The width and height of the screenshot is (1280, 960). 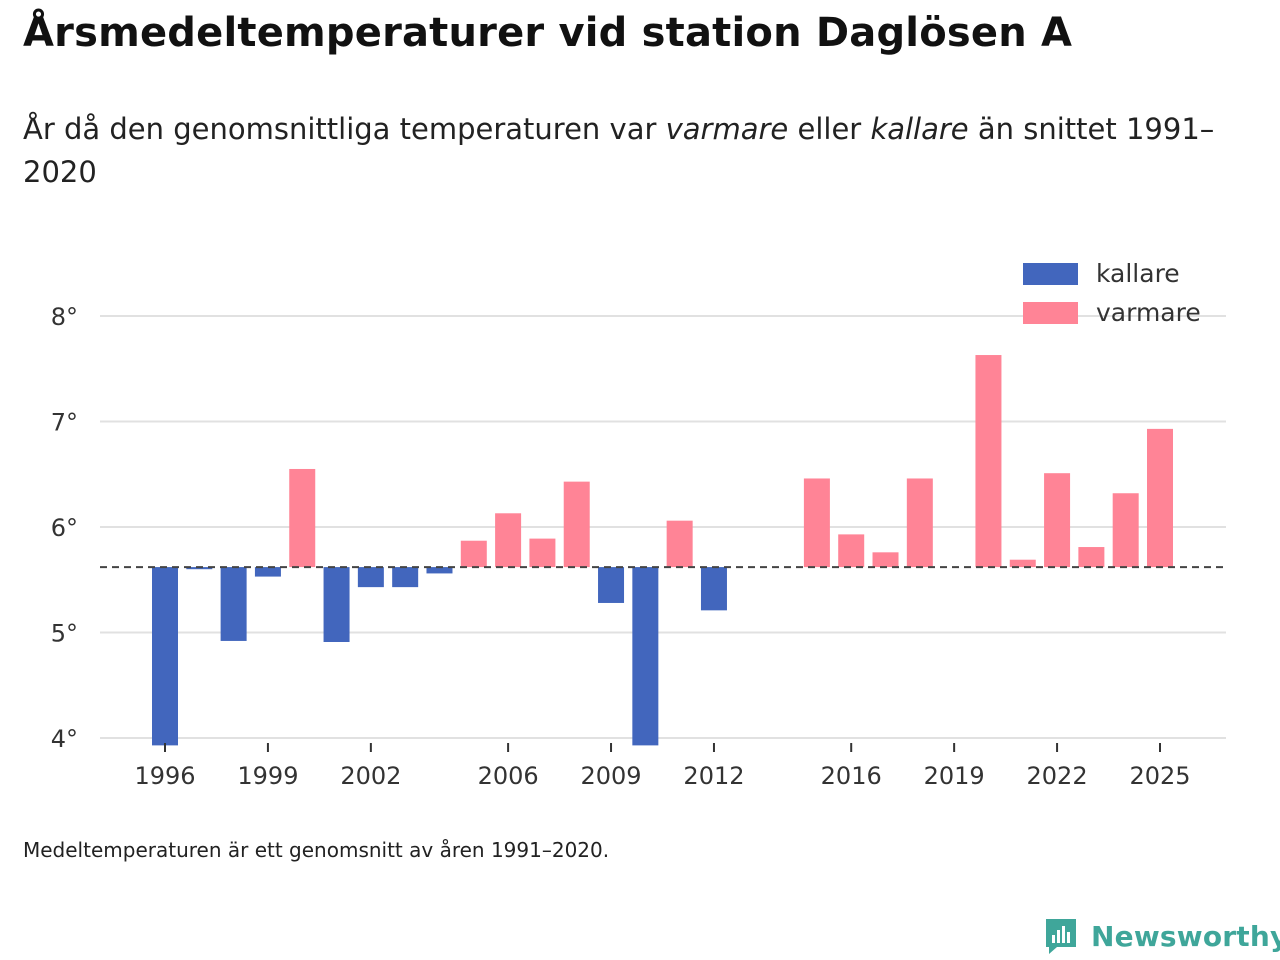 I want to click on legend-label-varmare: varmare, so click(x=1148, y=312).